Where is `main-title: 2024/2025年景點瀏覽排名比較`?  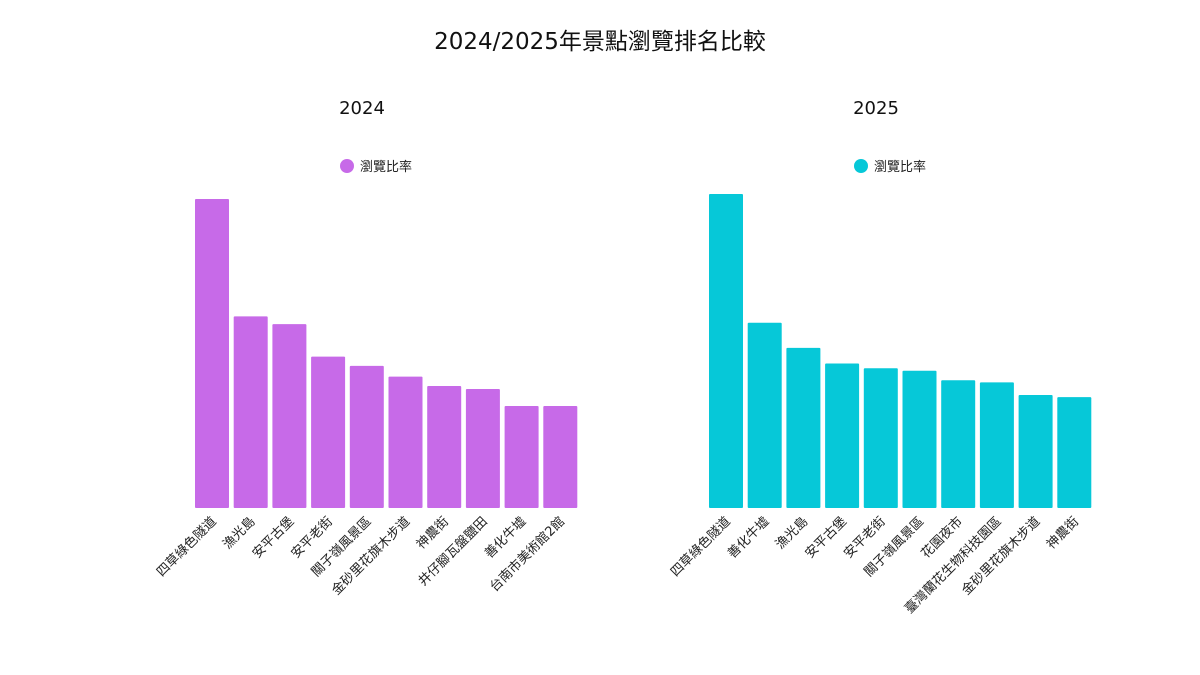
main-title: 2024/2025年景點瀏覽排名比較 is located at coordinates (600, 42).